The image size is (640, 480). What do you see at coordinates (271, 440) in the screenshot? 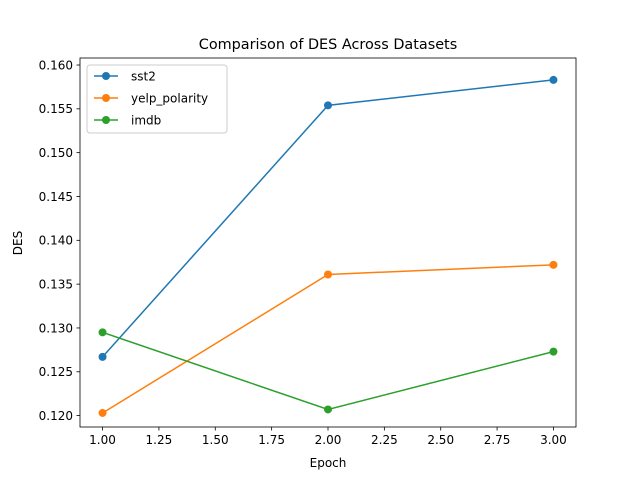
I see `x-tick-label: 1.75` at bounding box center [271, 440].